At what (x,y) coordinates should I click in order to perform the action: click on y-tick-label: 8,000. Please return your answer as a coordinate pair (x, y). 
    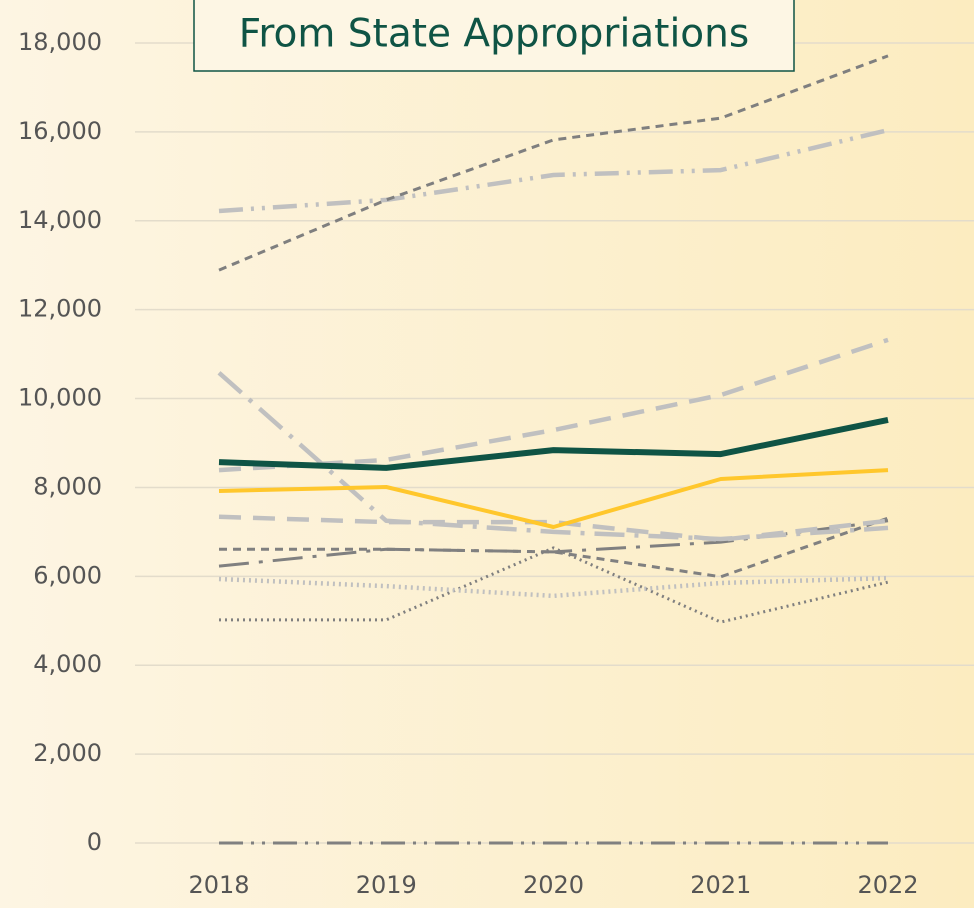
    Looking at the image, I should click on (67, 486).